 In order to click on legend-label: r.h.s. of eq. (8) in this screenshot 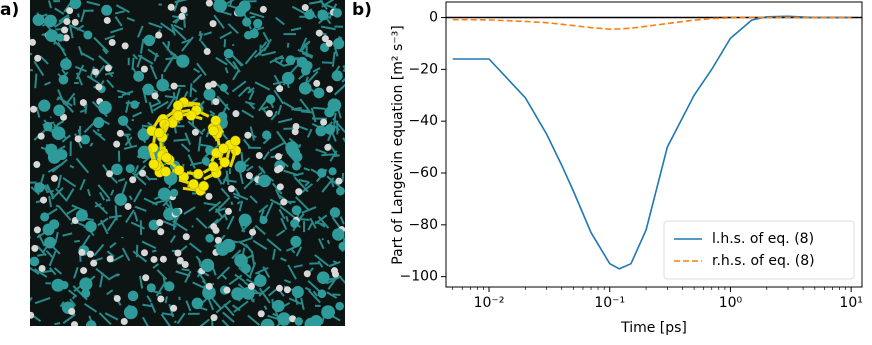, I will do `click(763, 261)`.